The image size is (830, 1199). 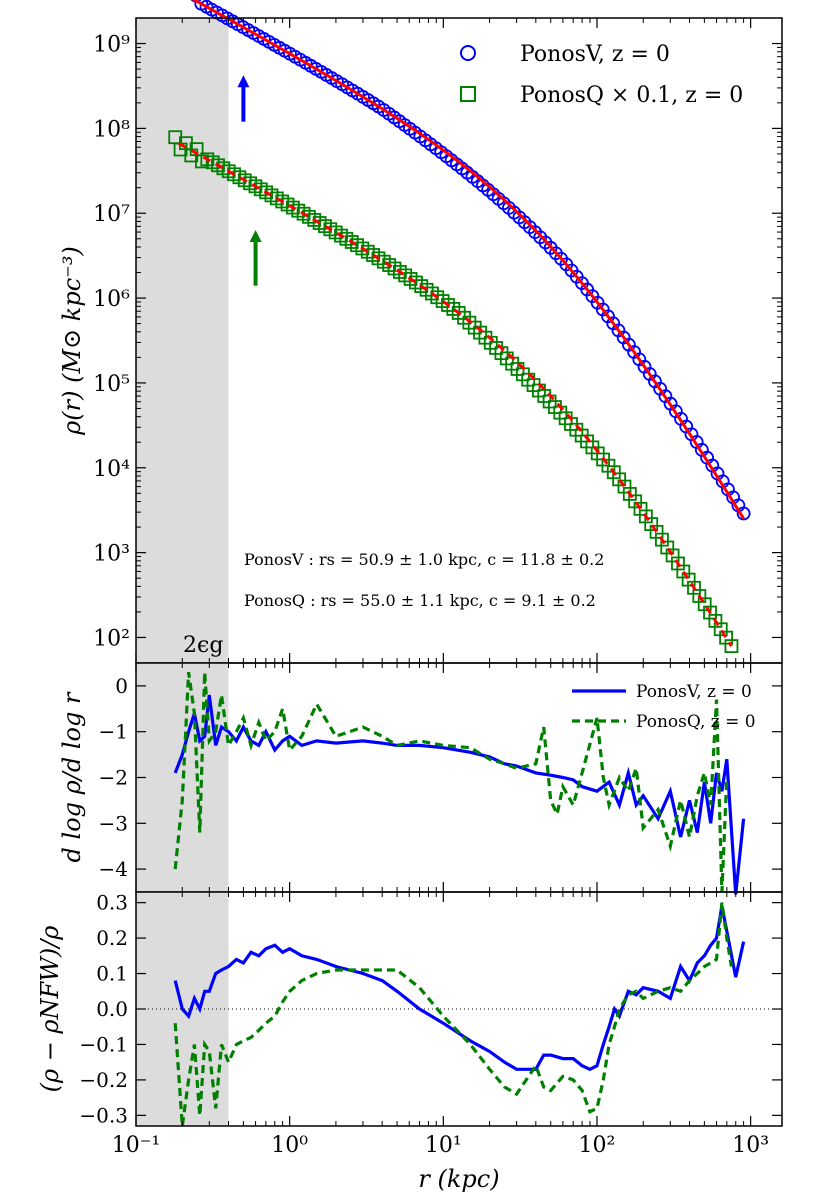 I want to click on arrow-head-ponosq, so click(x=255, y=236).